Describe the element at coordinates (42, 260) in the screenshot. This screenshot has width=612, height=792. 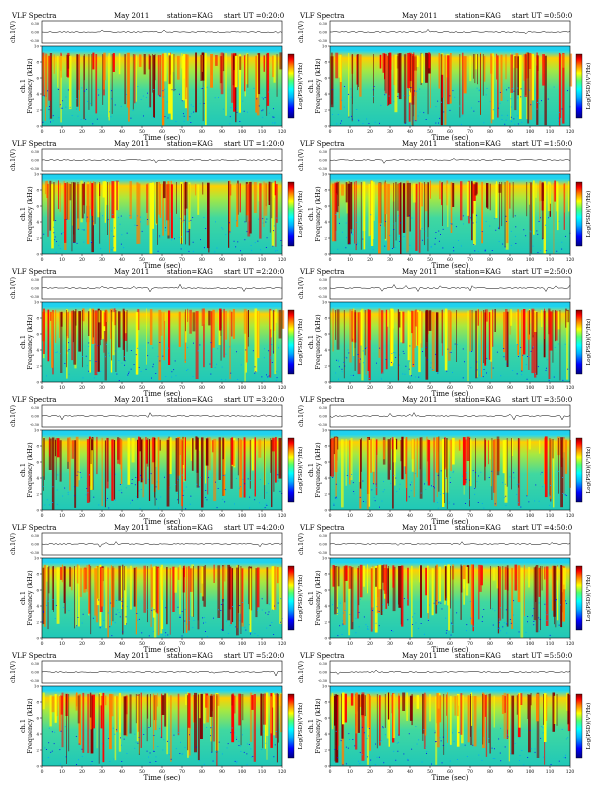
I see `time-tick-label: 0` at that location.